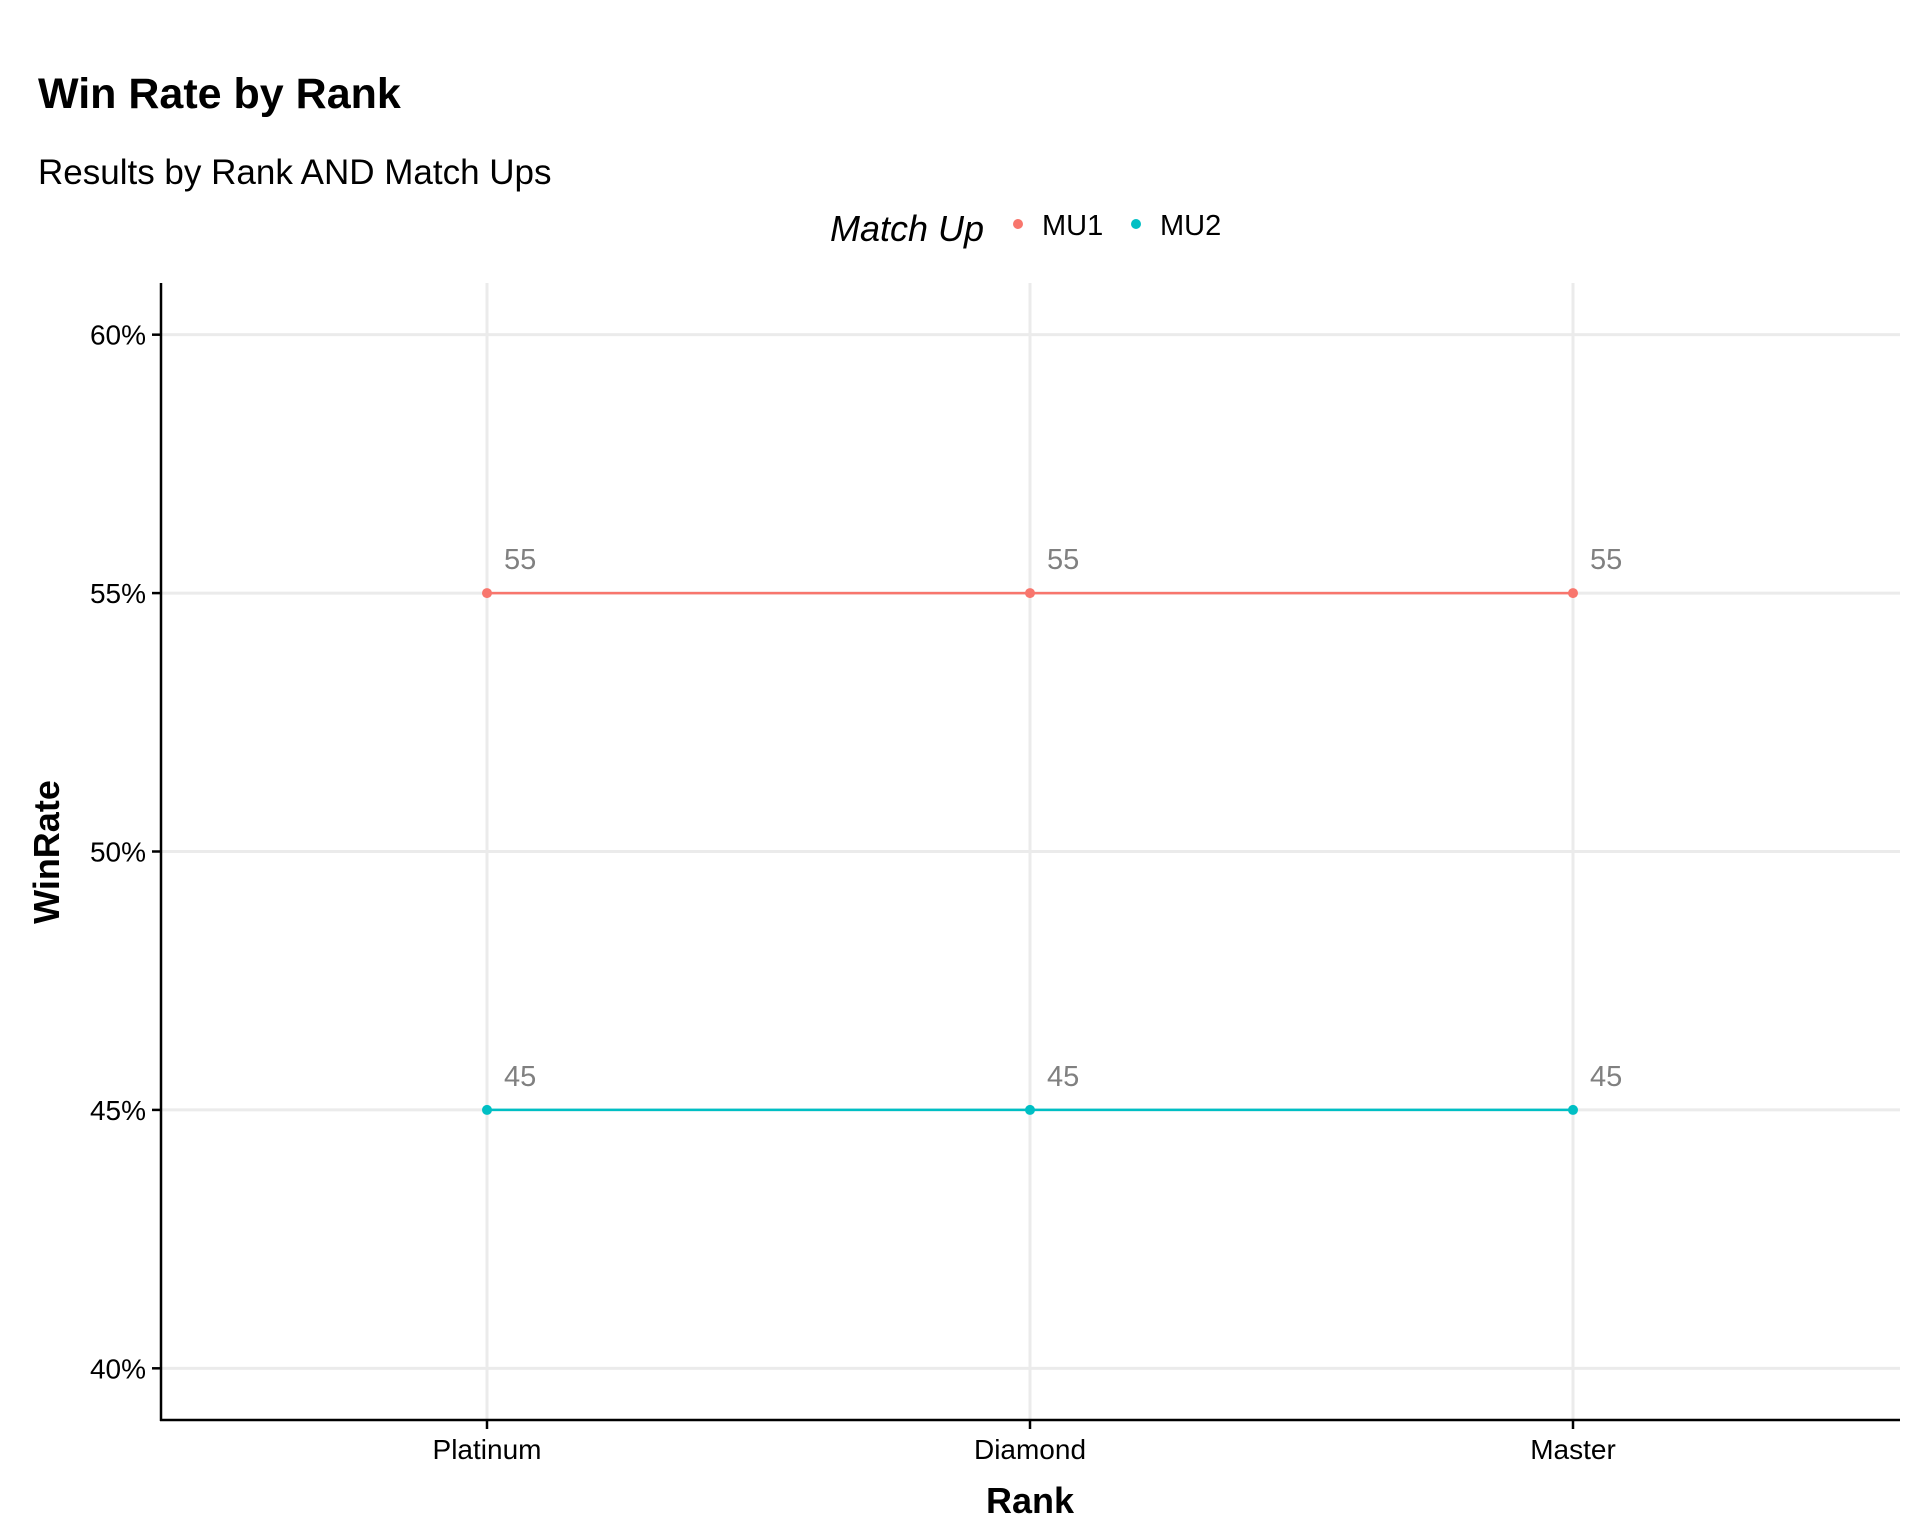  What do you see at coordinates (118, 1110) in the screenshot?
I see `y-tick-label: 45%` at bounding box center [118, 1110].